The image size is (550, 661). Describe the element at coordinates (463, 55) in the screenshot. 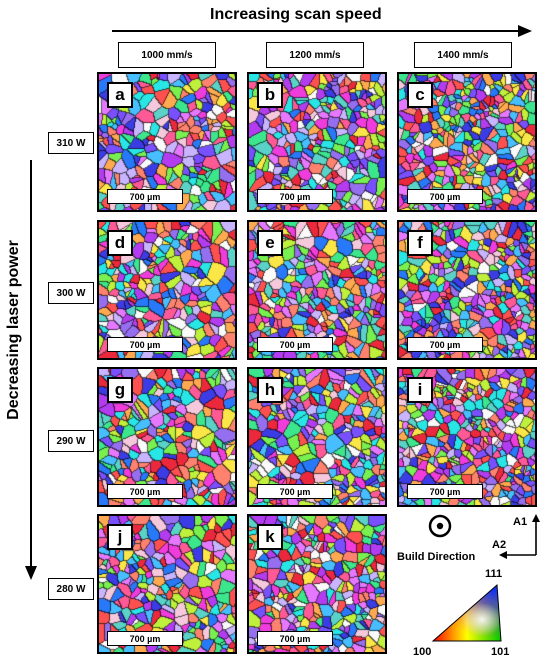

I see `column-label-speed-3: 1400 mm/s` at that location.